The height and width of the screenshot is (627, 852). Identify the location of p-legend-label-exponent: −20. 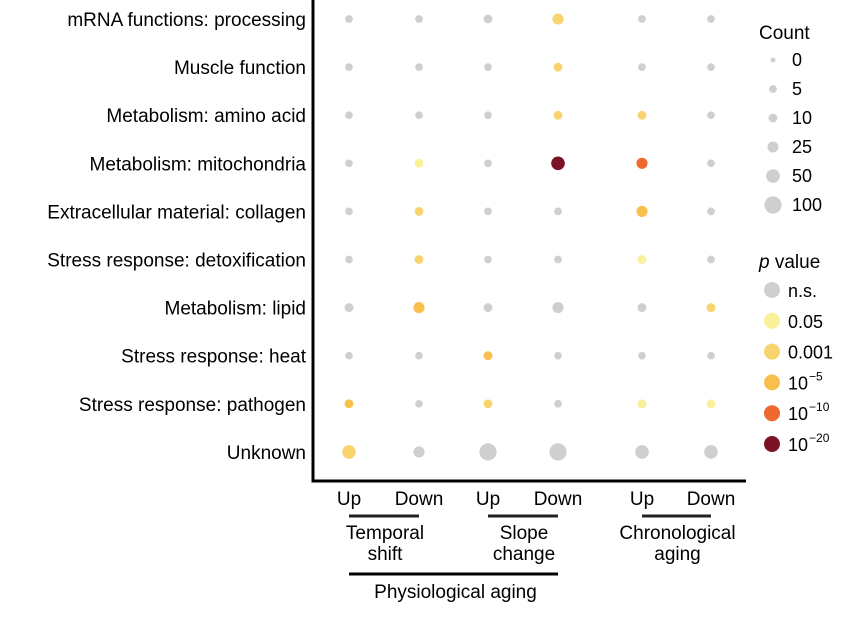
(819, 438).